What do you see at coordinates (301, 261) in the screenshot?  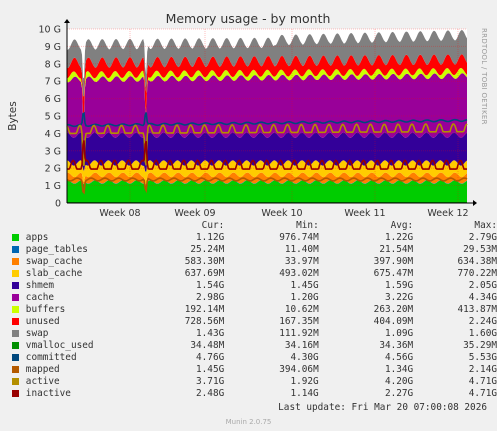 I see `legend-min: 33.97M` at bounding box center [301, 261].